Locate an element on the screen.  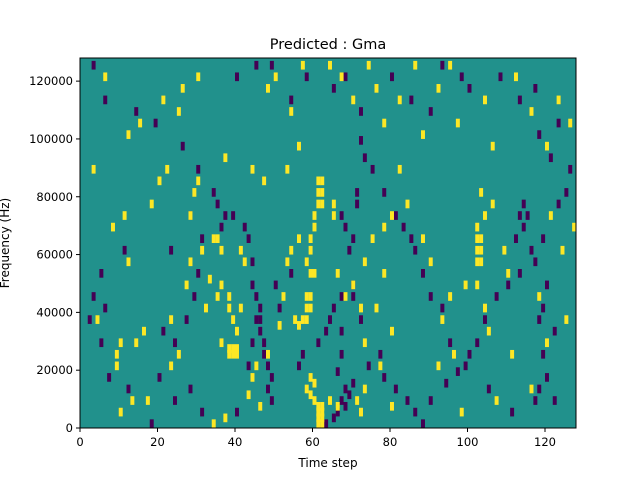
y-tick-label: 120000 is located at coordinates (51, 81).